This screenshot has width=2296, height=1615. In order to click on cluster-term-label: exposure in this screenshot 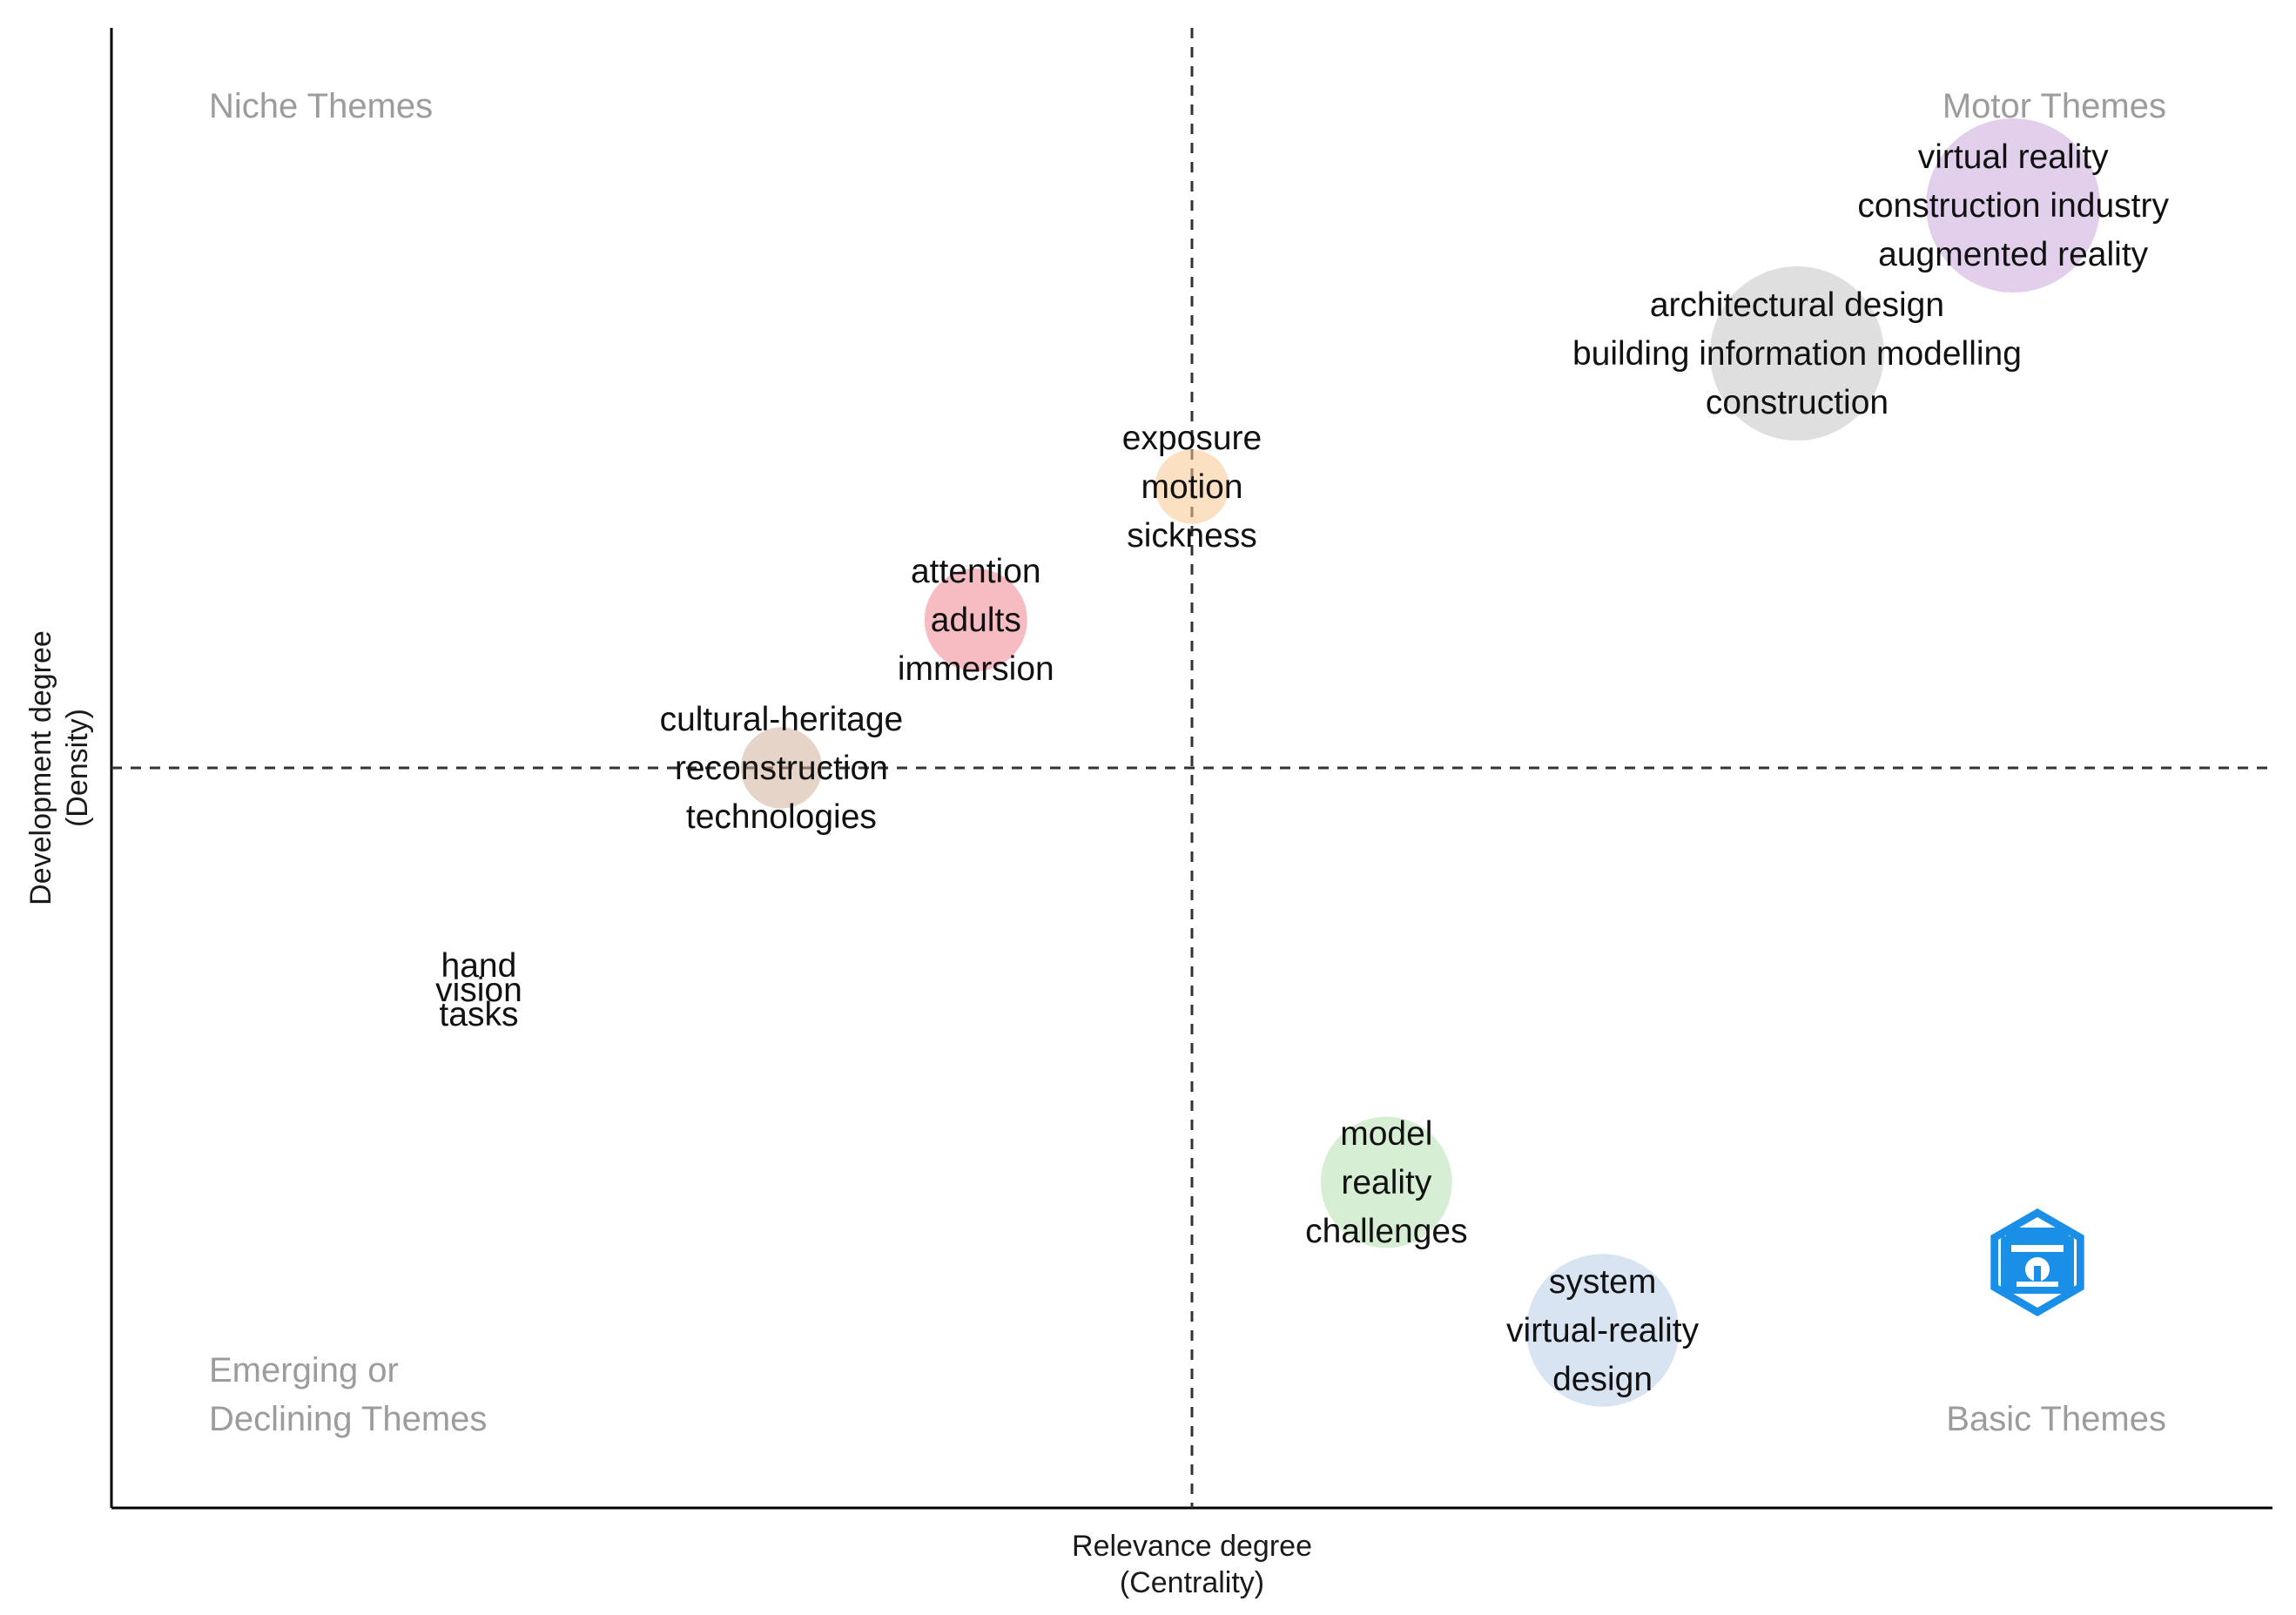, I will do `click(1192, 438)`.